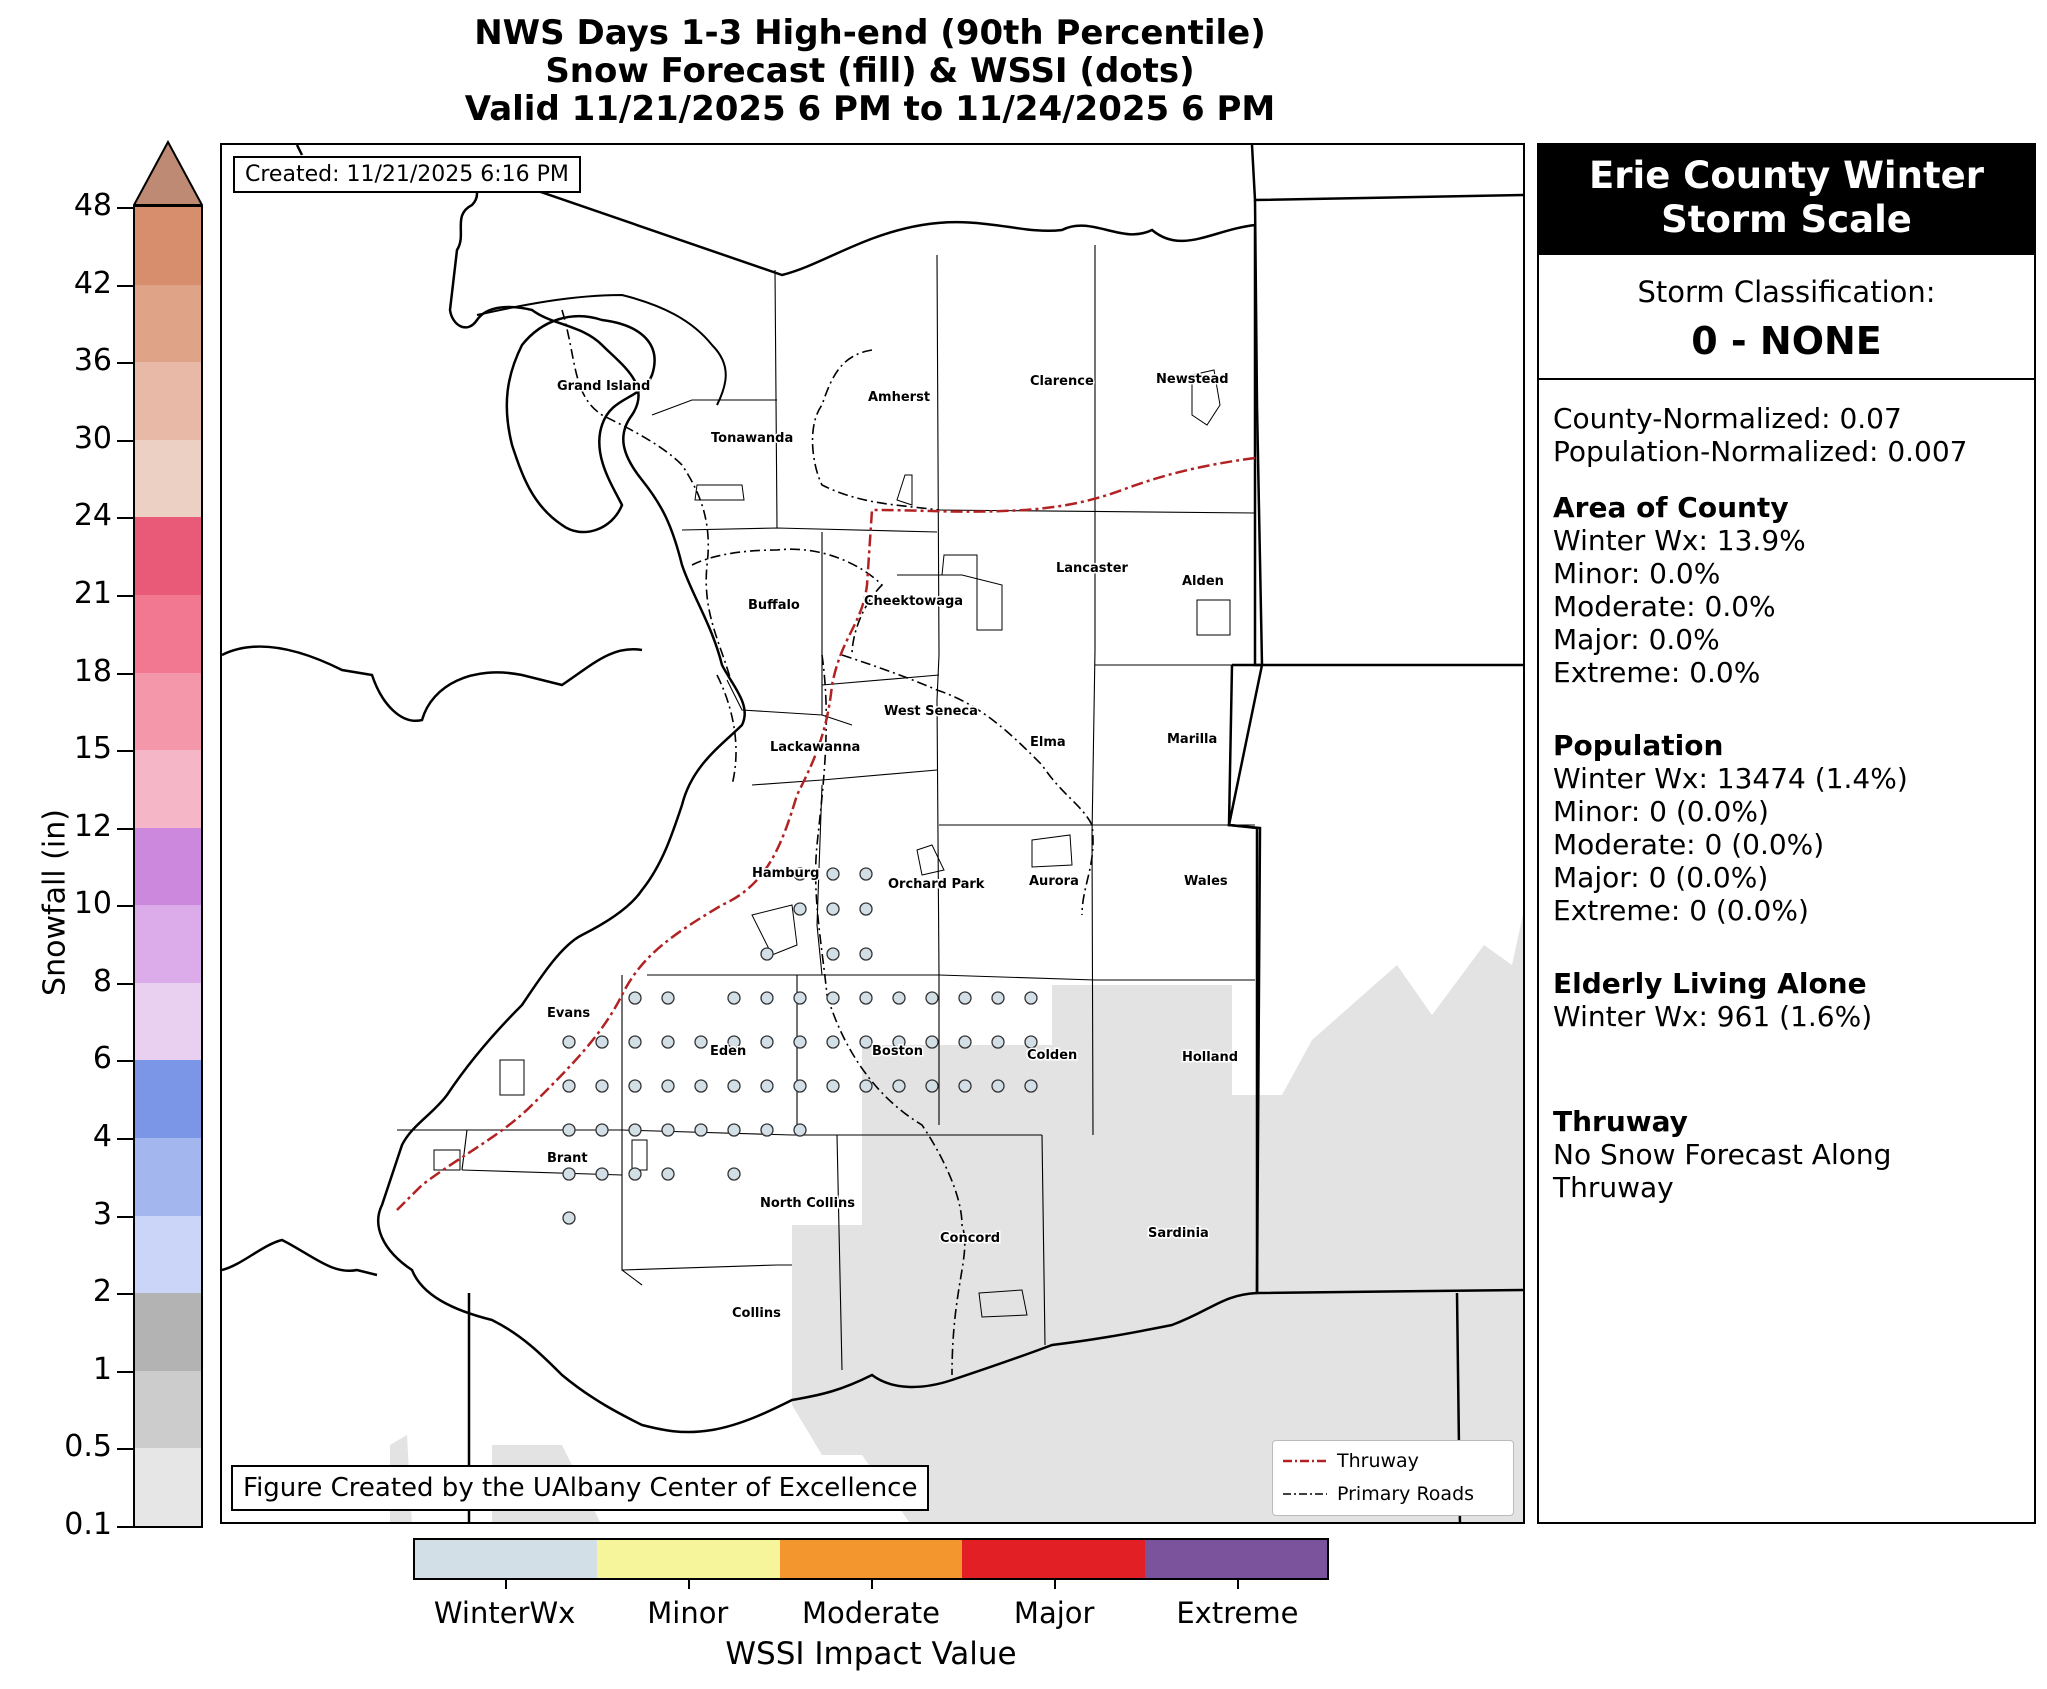 This screenshot has height=1689, width=2047. I want to click on road-swatch-icon, so click(1305, 1494).